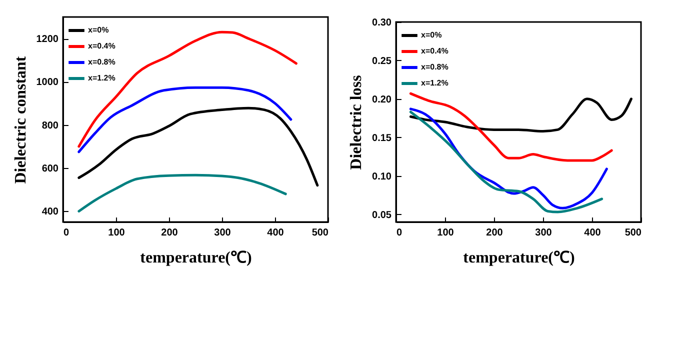 The height and width of the screenshot is (351, 680). I want to click on y-tick-label: 1000, so click(47, 82).